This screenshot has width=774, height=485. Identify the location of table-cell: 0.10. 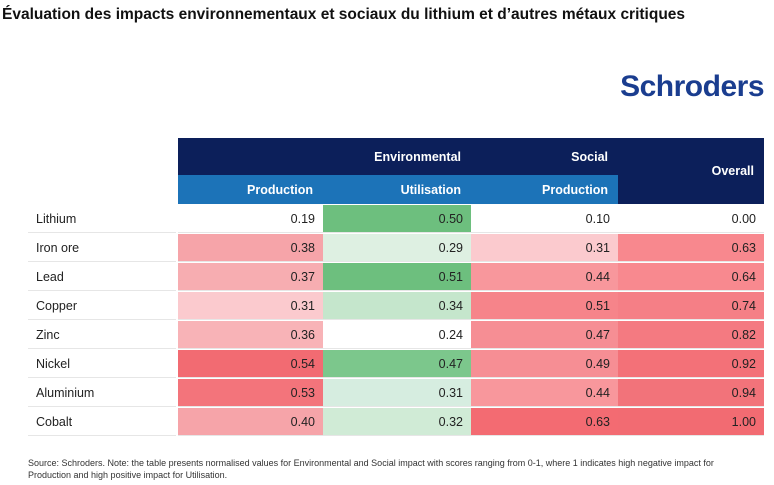
(544, 219).